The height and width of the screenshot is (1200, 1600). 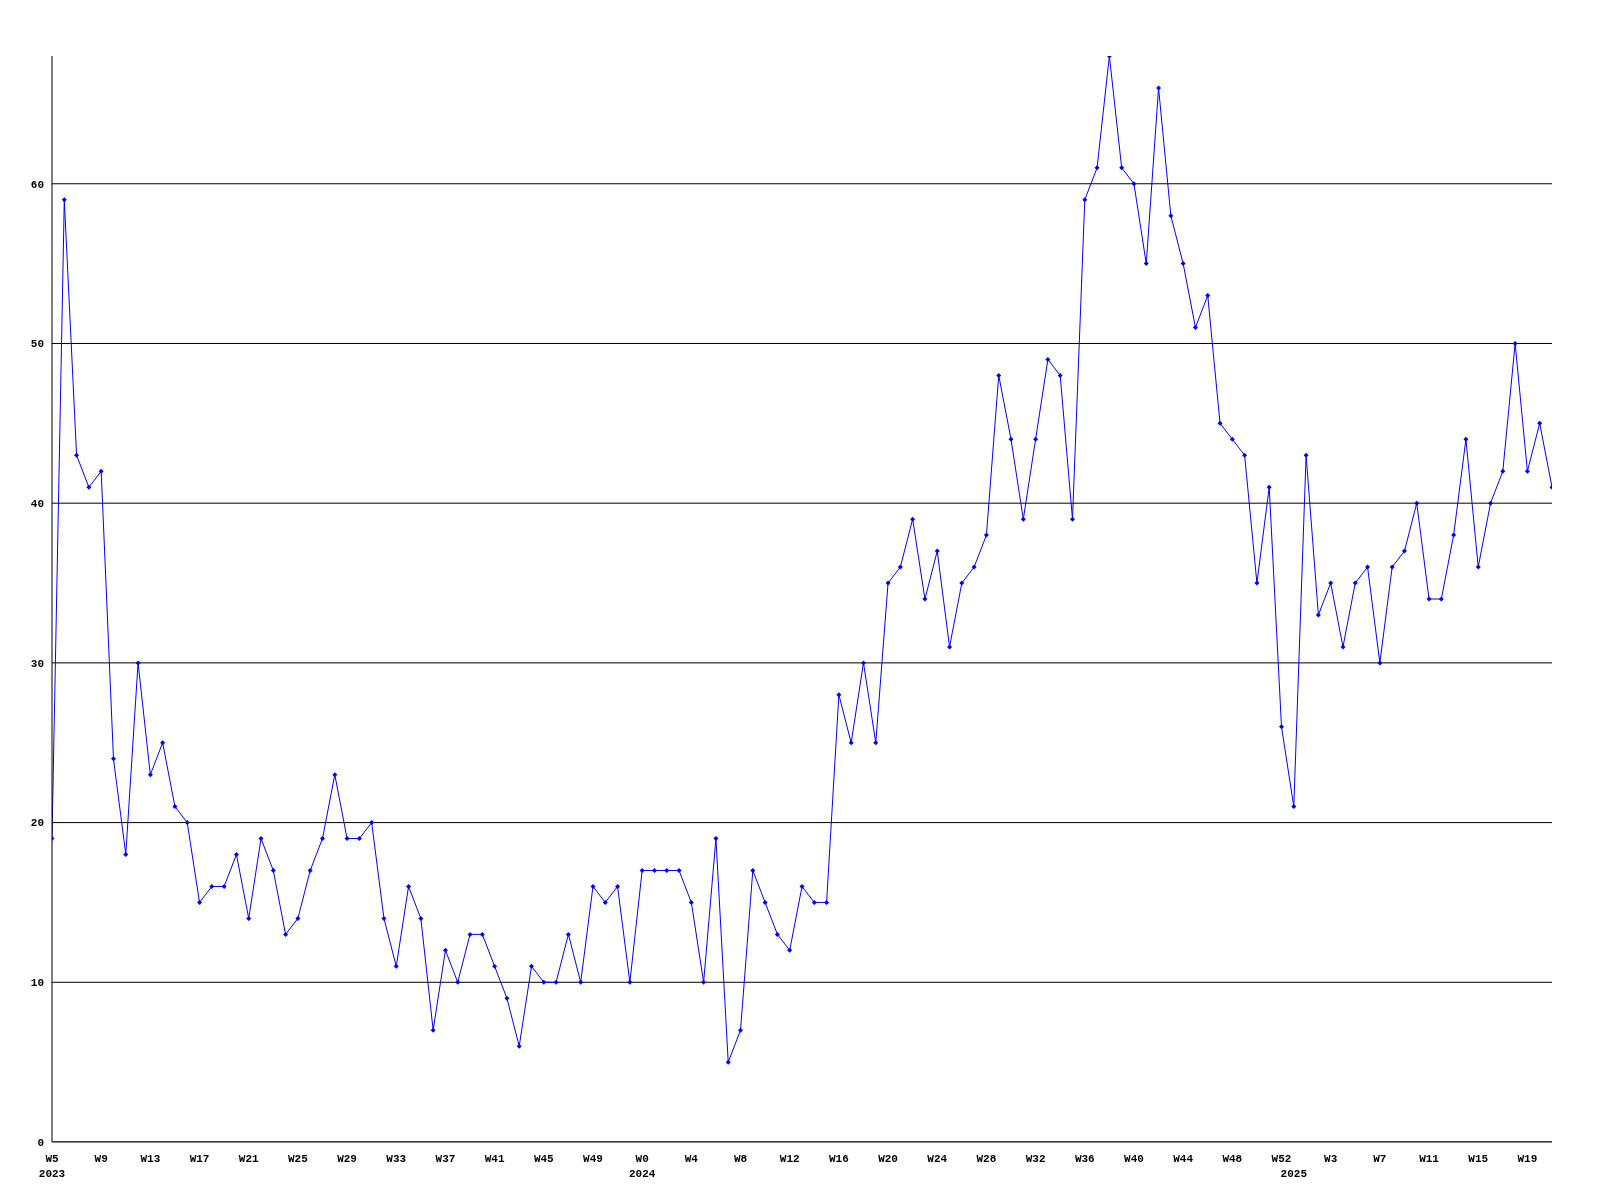 What do you see at coordinates (101, 1159) in the screenshot?
I see `x-tick-label: W9` at bounding box center [101, 1159].